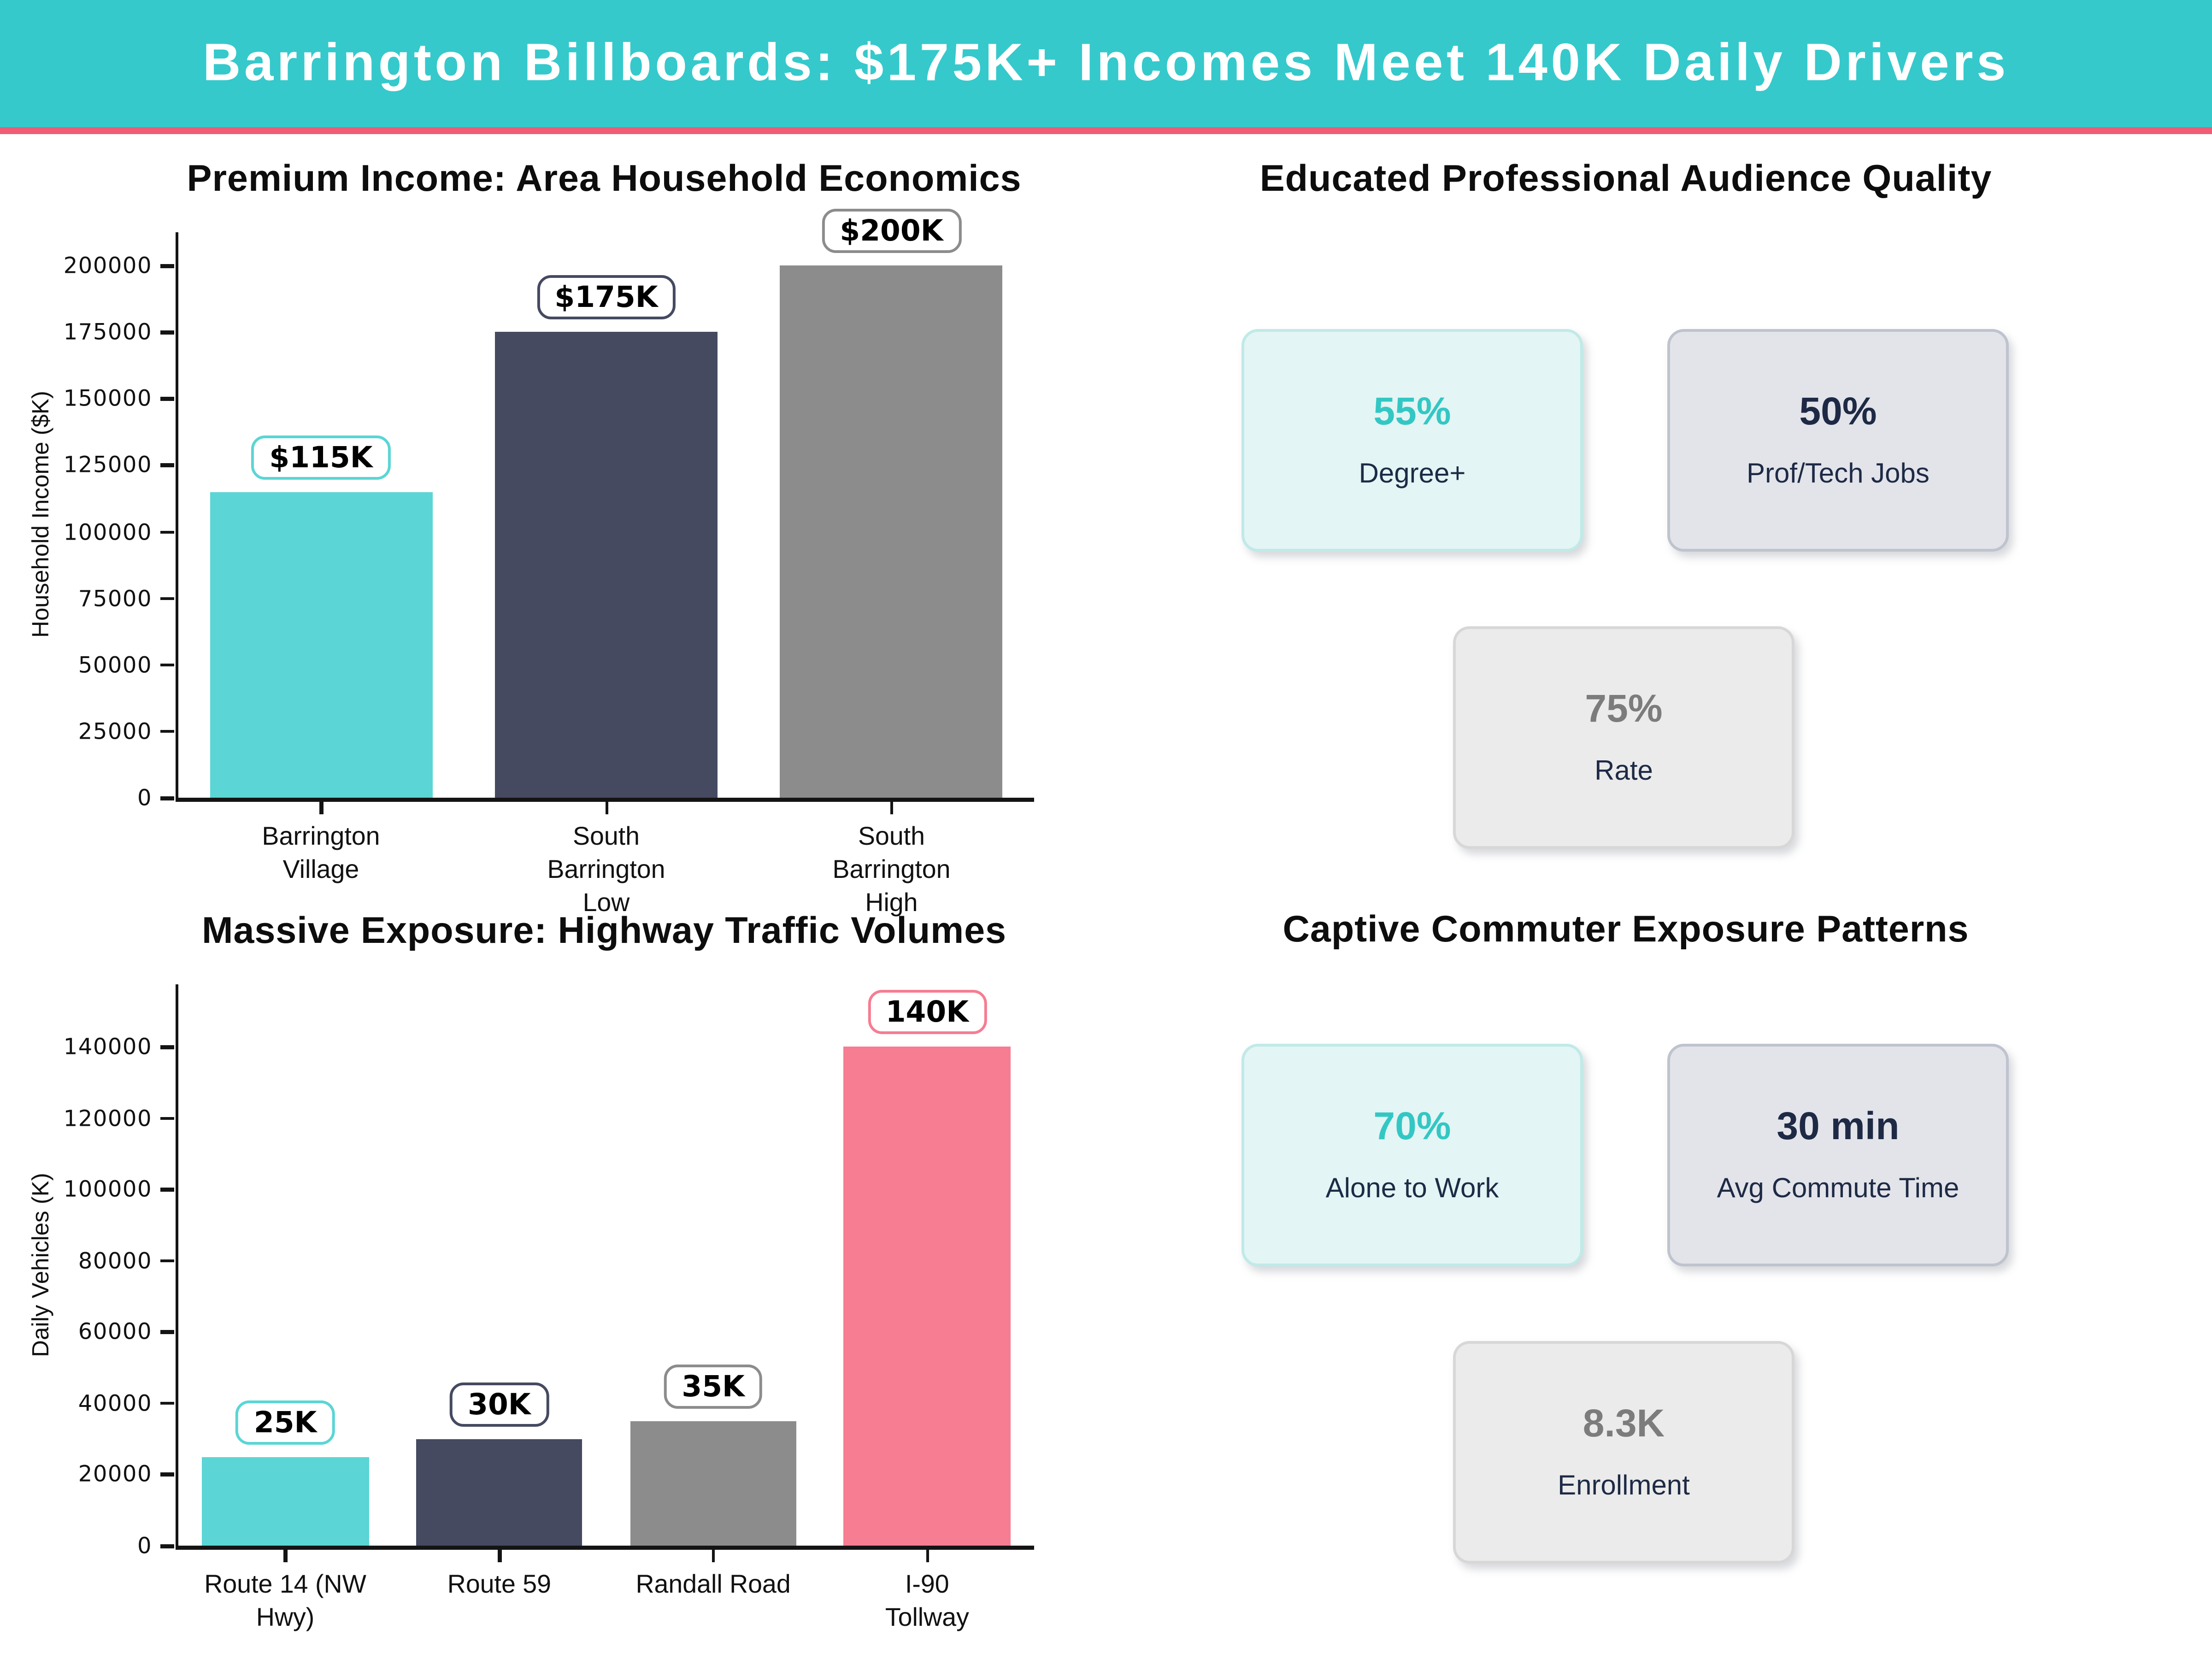 The width and height of the screenshot is (2212, 1659). What do you see at coordinates (115, 1474) in the screenshot?
I see `y-tick-label: 20000` at bounding box center [115, 1474].